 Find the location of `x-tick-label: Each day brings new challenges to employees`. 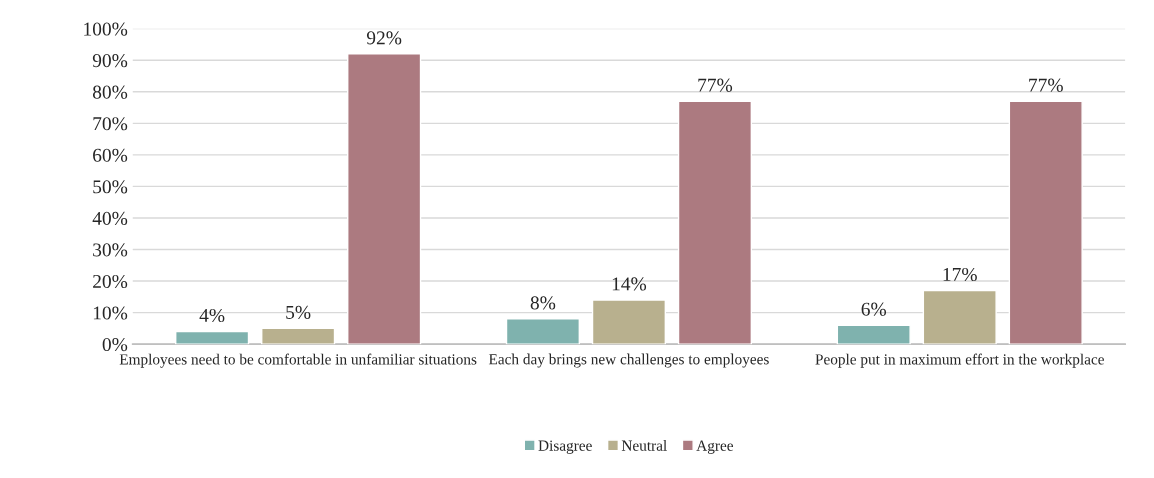

x-tick-label: Each day brings new challenges to employees is located at coordinates (628, 360).